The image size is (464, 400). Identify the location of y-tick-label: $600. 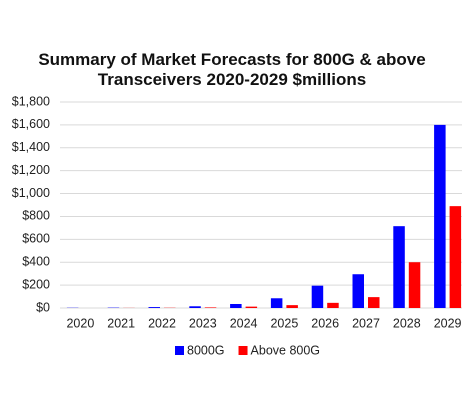
(36, 239).